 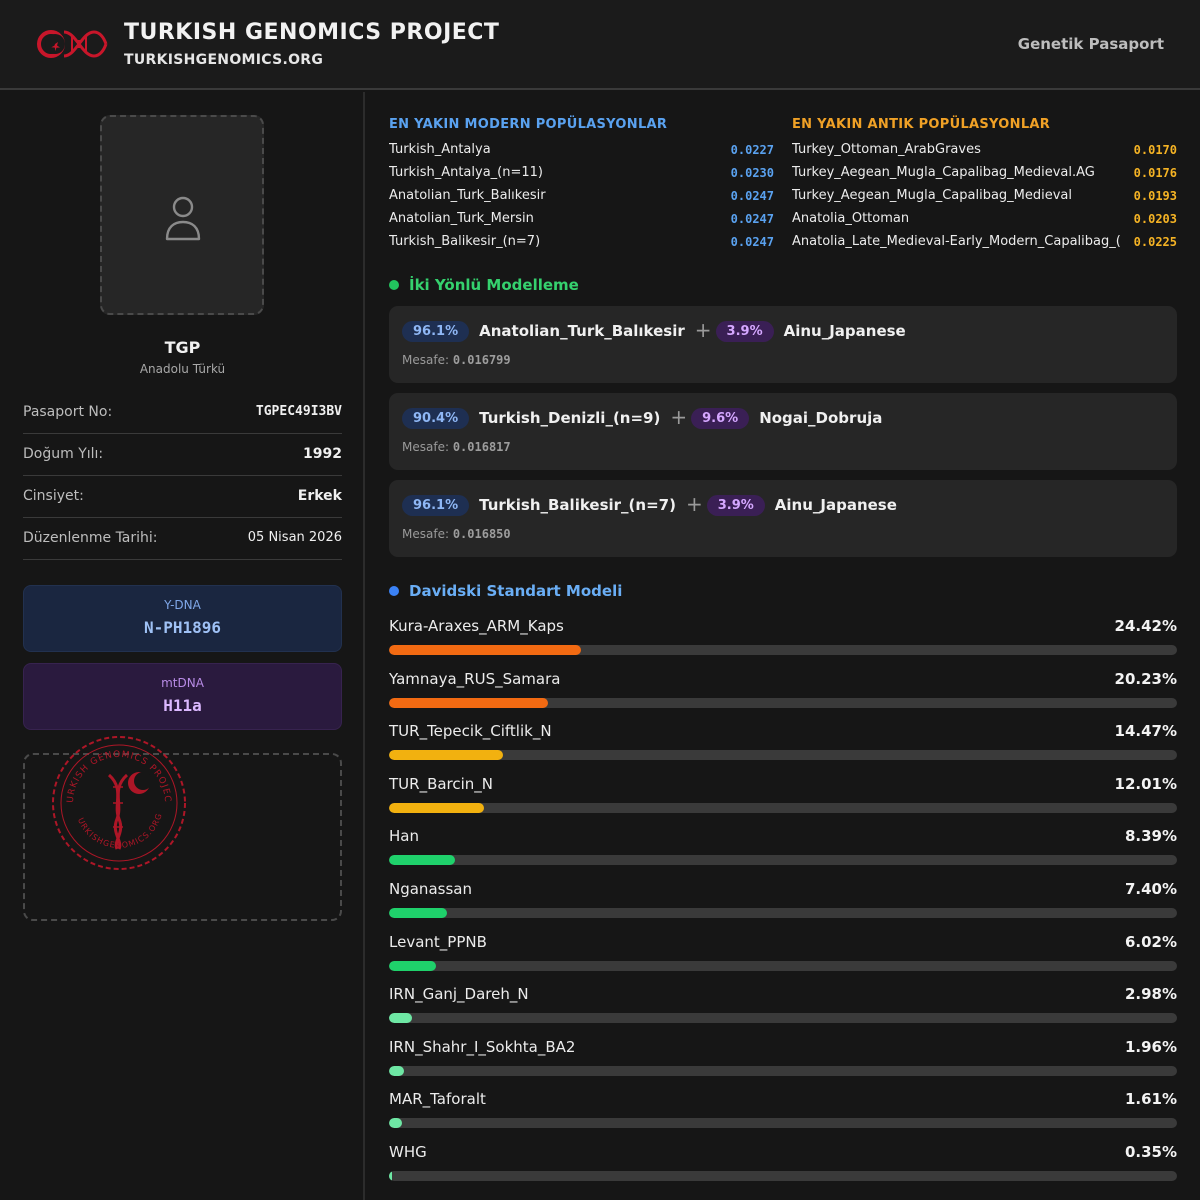 What do you see at coordinates (783, 1116) in the screenshot?
I see `ancestry-component: MAR_Taforalt 1.61%` at bounding box center [783, 1116].